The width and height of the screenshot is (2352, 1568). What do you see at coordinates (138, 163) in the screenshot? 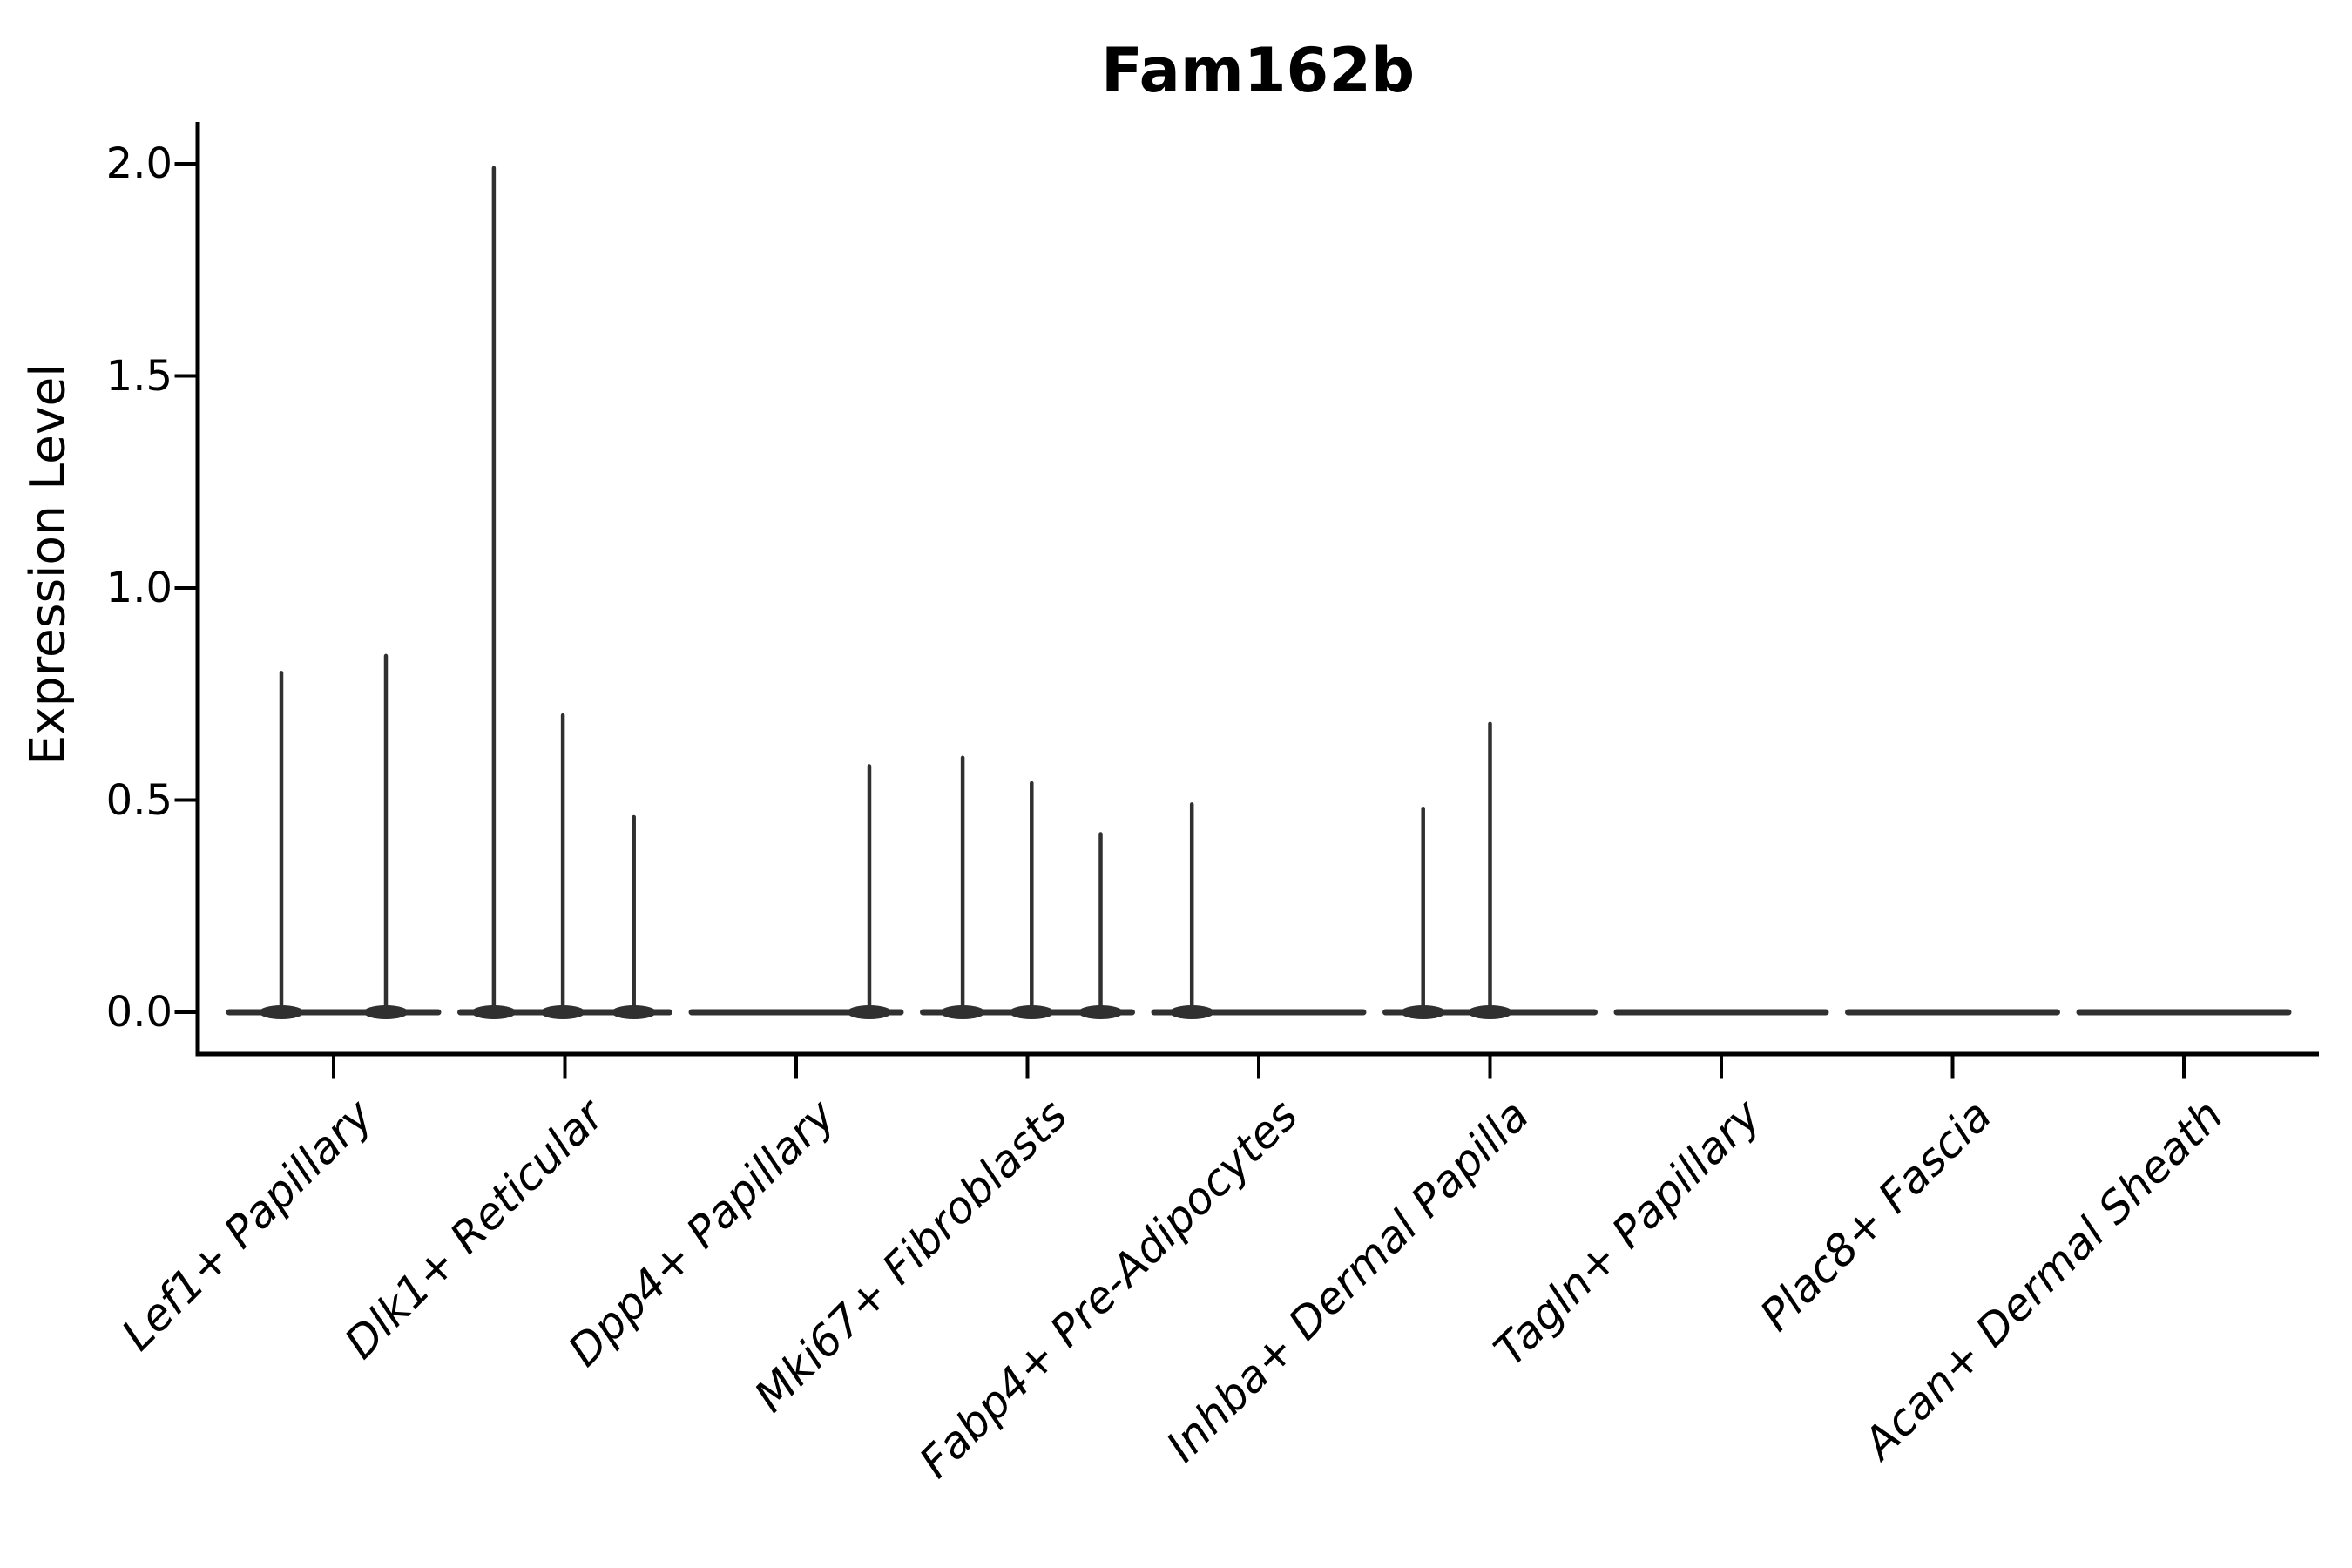
I see `y-tick-label: 2.0` at bounding box center [138, 163].